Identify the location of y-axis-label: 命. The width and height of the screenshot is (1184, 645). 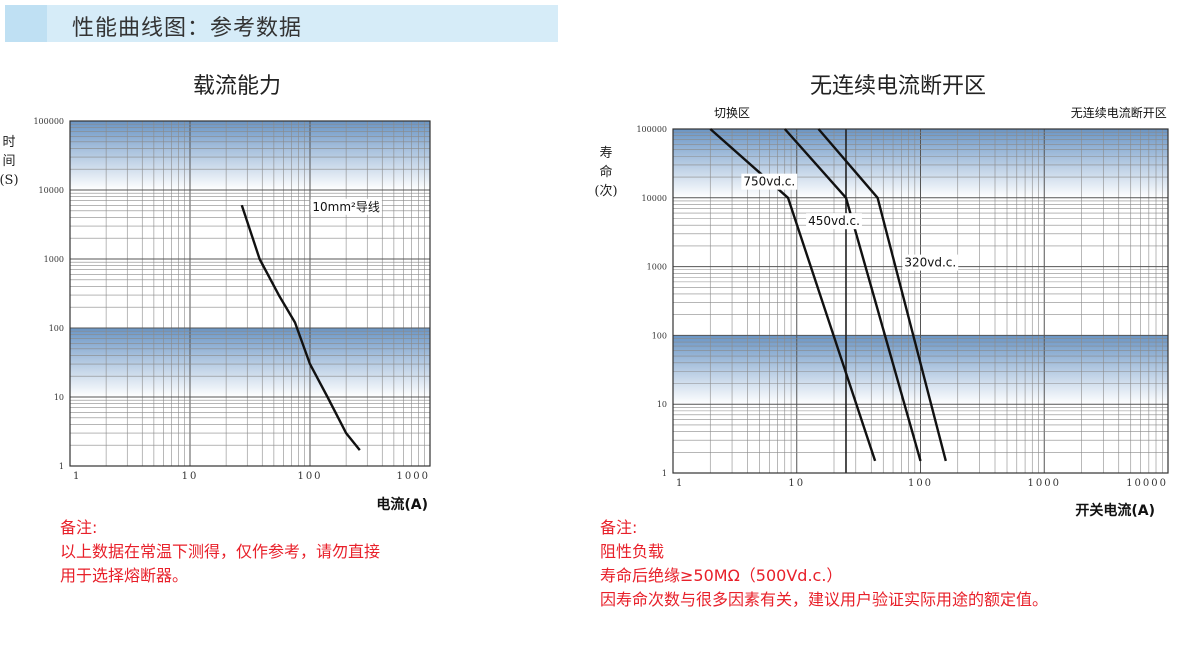
(605, 172).